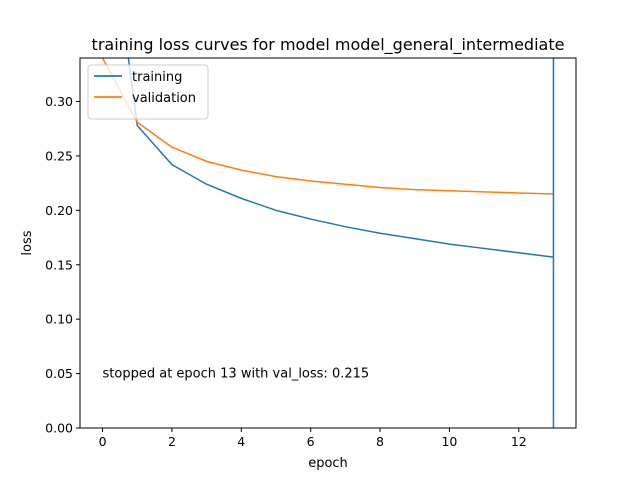 The width and height of the screenshot is (640, 480). I want to click on x-axis: 0 2 4 6 8 10 12, so click(313, 438).